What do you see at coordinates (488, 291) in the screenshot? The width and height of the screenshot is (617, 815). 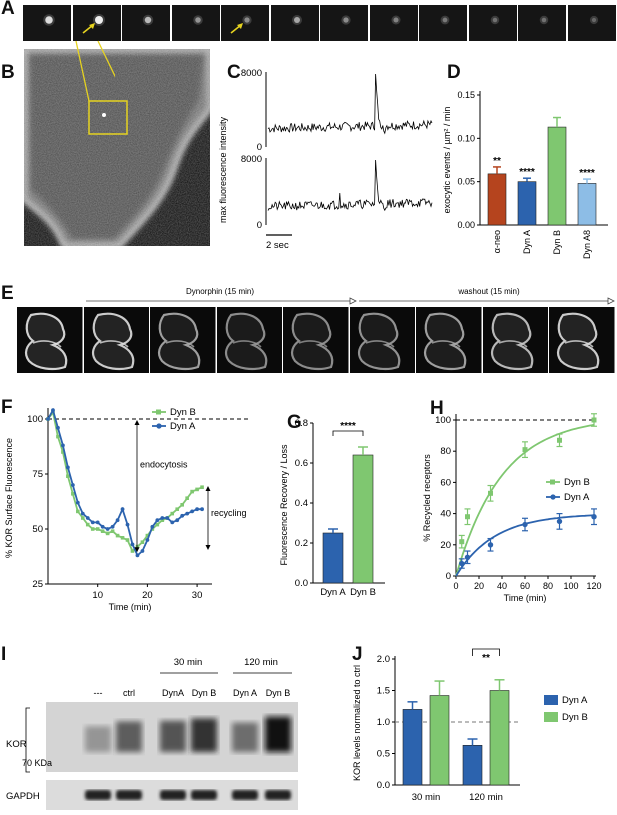 I see `washout-label: washout (15 min)` at bounding box center [488, 291].